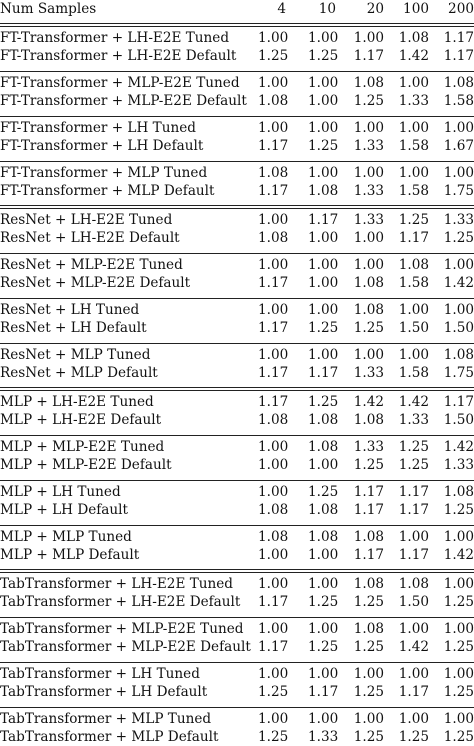 The height and width of the screenshot is (746, 474). I want to click on table-row: ResNet + LH Default 1.17 1.25 1.25 1.50 1.50, so click(237, 328).